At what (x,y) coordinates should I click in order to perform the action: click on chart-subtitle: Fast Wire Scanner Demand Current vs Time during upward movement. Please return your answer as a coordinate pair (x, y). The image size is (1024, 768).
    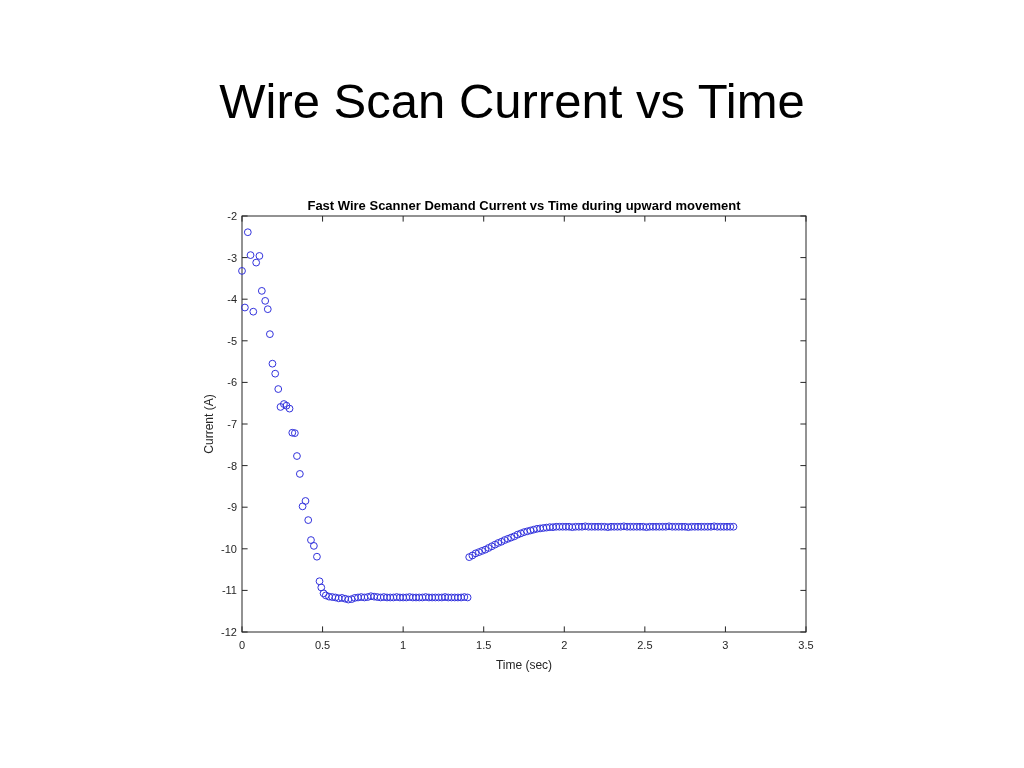
    Looking at the image, I should click on (524, 205).